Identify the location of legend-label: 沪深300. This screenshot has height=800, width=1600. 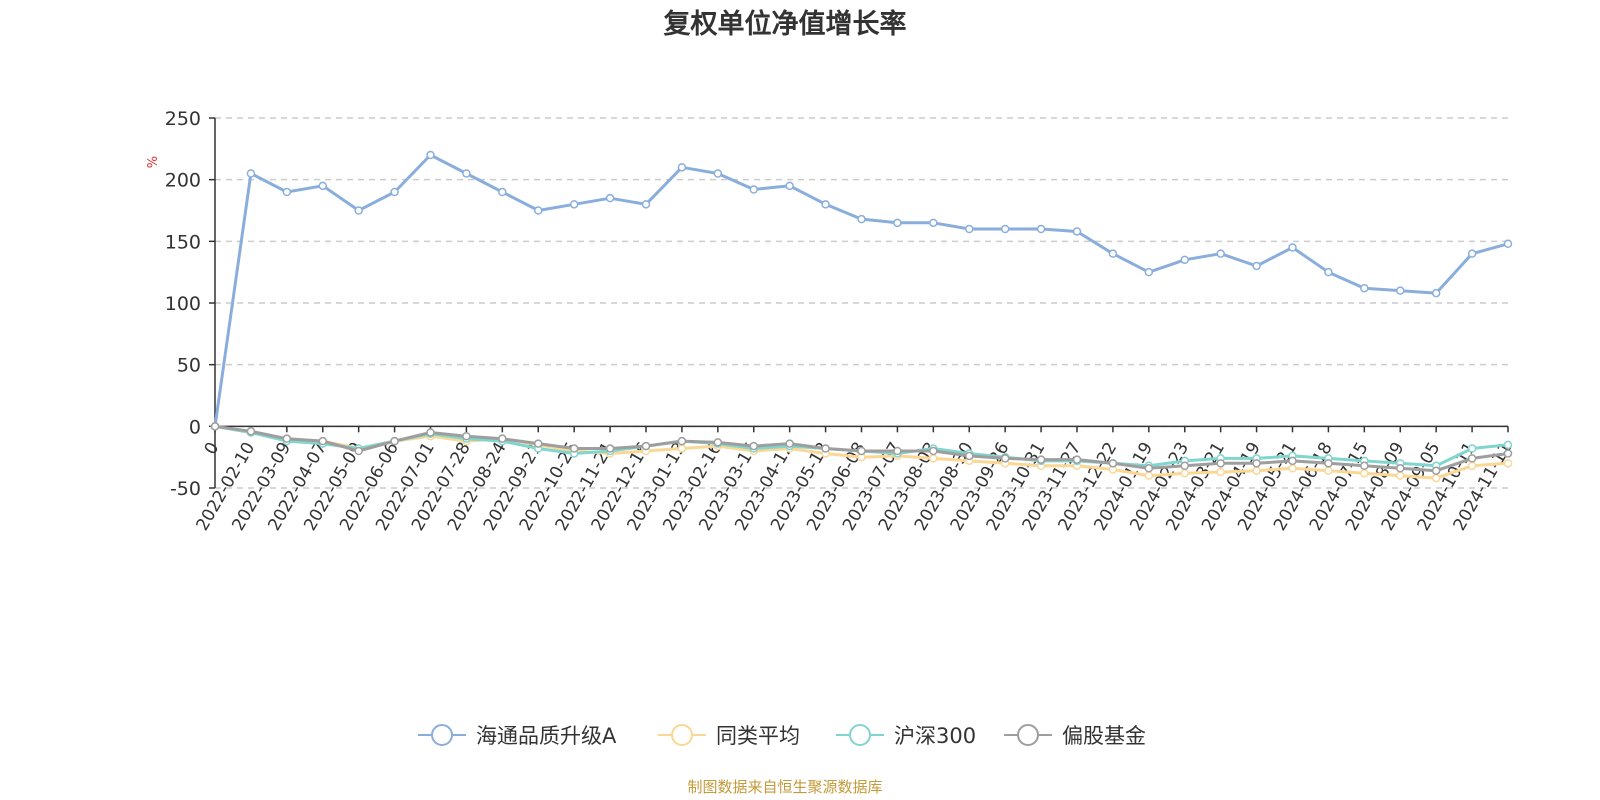
(935, 736).